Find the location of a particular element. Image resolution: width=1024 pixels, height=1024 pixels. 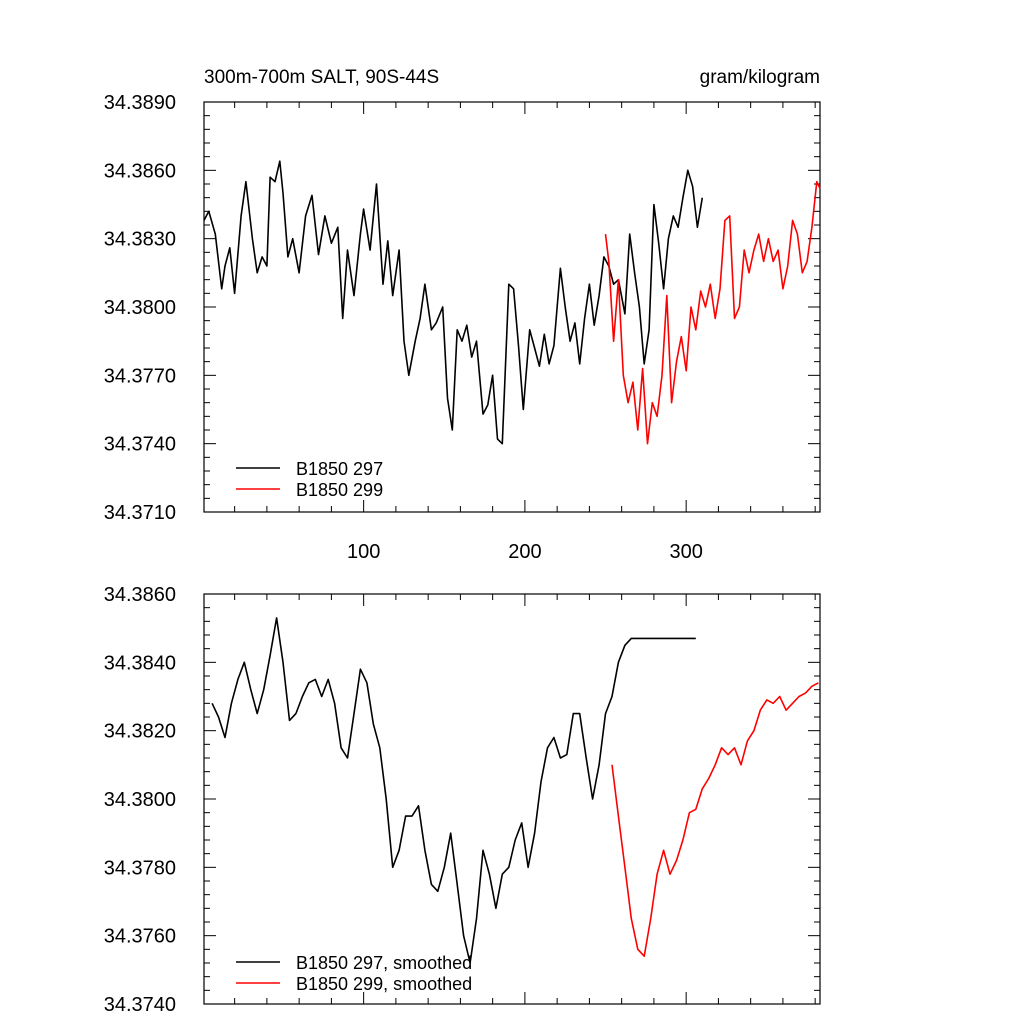

legend-label: B1850 297, smoothed is located at coordinates (384, 963).